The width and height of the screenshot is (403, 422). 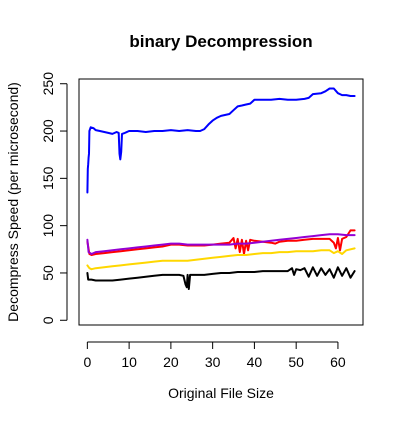 I want to click on x-axis-label: Original File Size, so click(x=221, y=393).